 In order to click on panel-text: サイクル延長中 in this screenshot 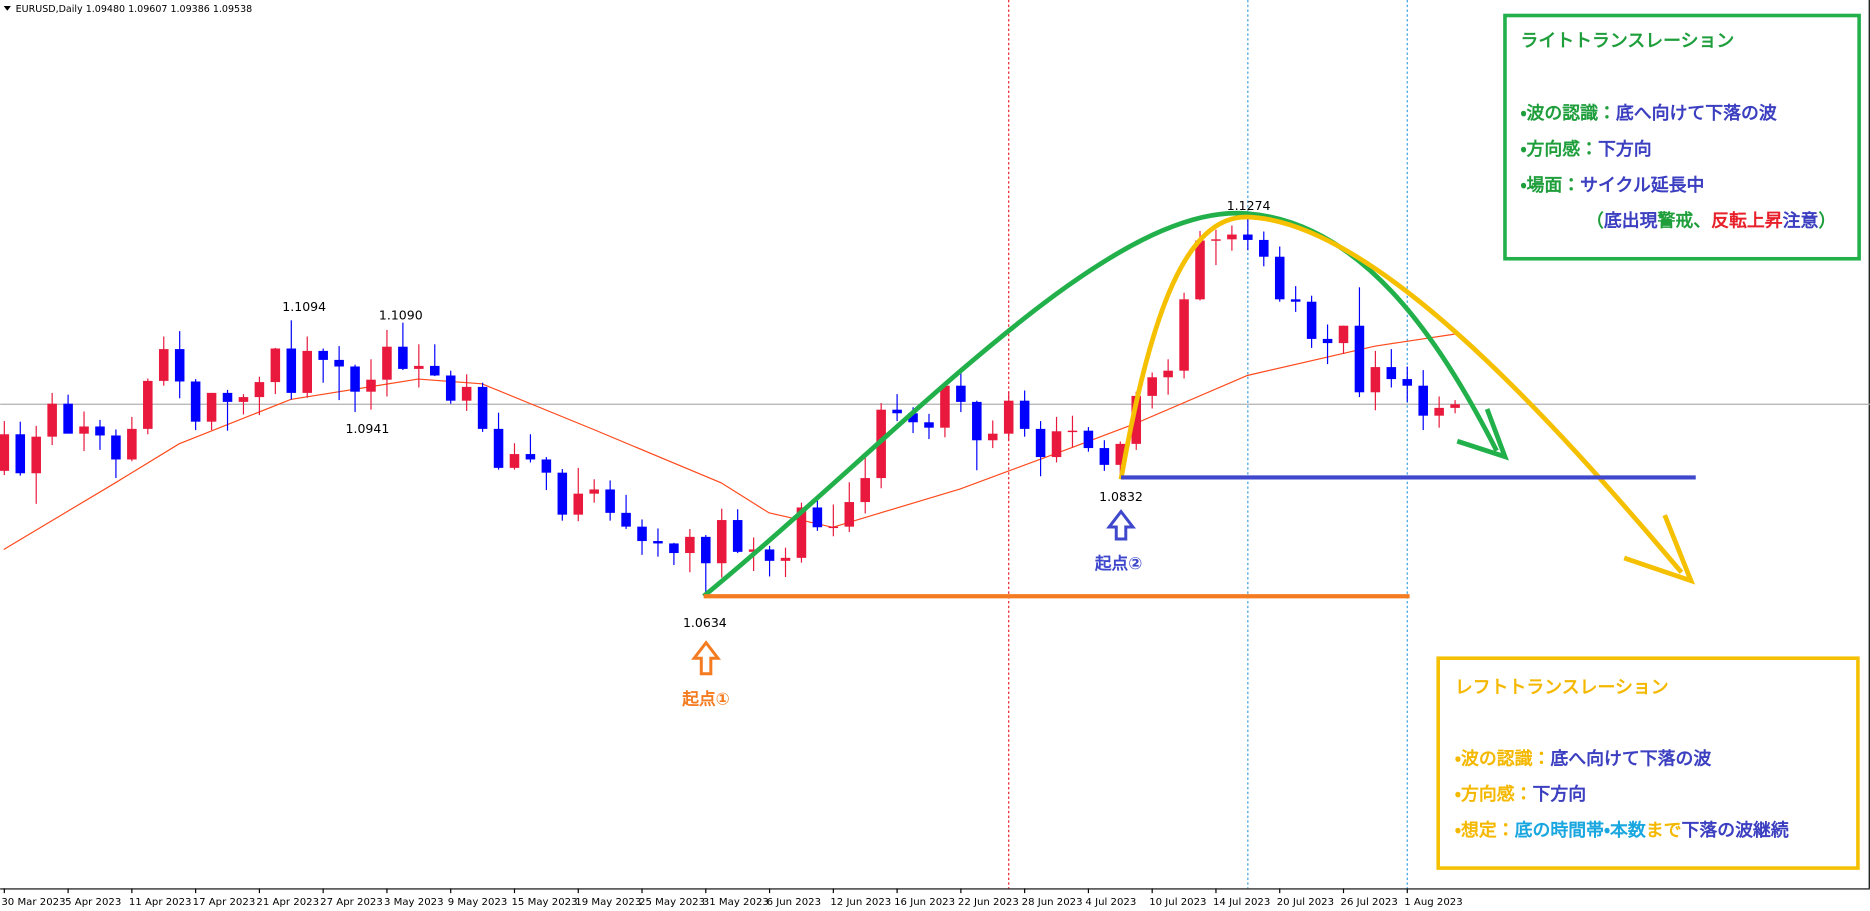, I will do `click(1642, 185)`.